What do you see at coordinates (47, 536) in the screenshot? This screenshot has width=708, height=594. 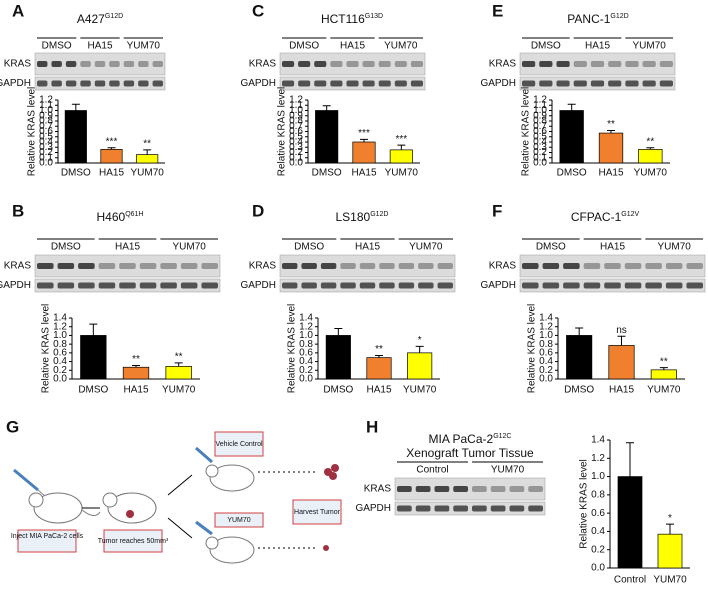 I see `step-label: Inject MIA PaCa-2 cells` at bounding box center [47, 536].